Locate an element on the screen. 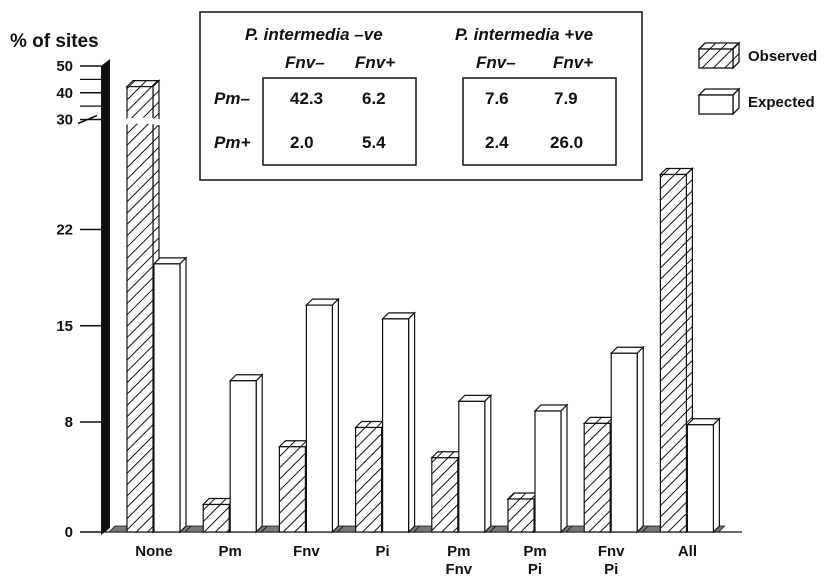  y-tick-label: 40 is located at coordinates (64, 93).